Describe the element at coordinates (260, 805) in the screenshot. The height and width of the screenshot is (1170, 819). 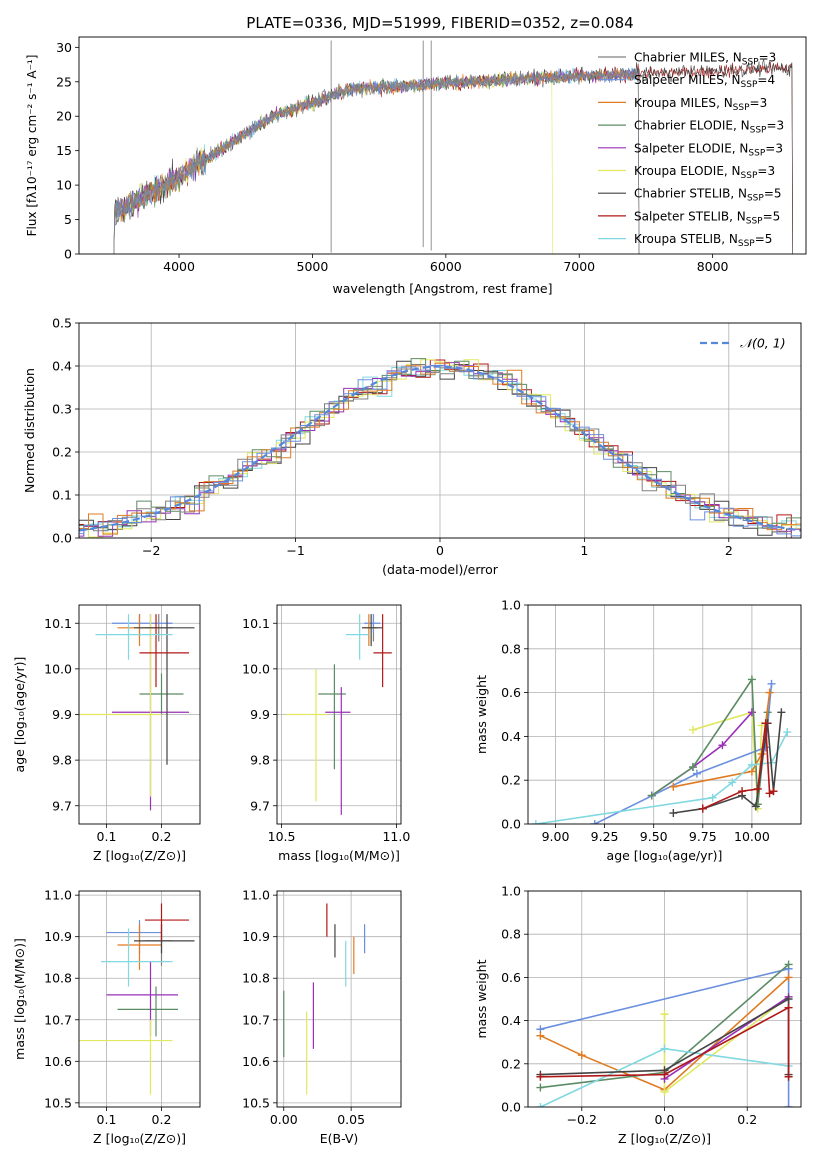
I see `mass-age-ytick-label: 9.7` at that location.